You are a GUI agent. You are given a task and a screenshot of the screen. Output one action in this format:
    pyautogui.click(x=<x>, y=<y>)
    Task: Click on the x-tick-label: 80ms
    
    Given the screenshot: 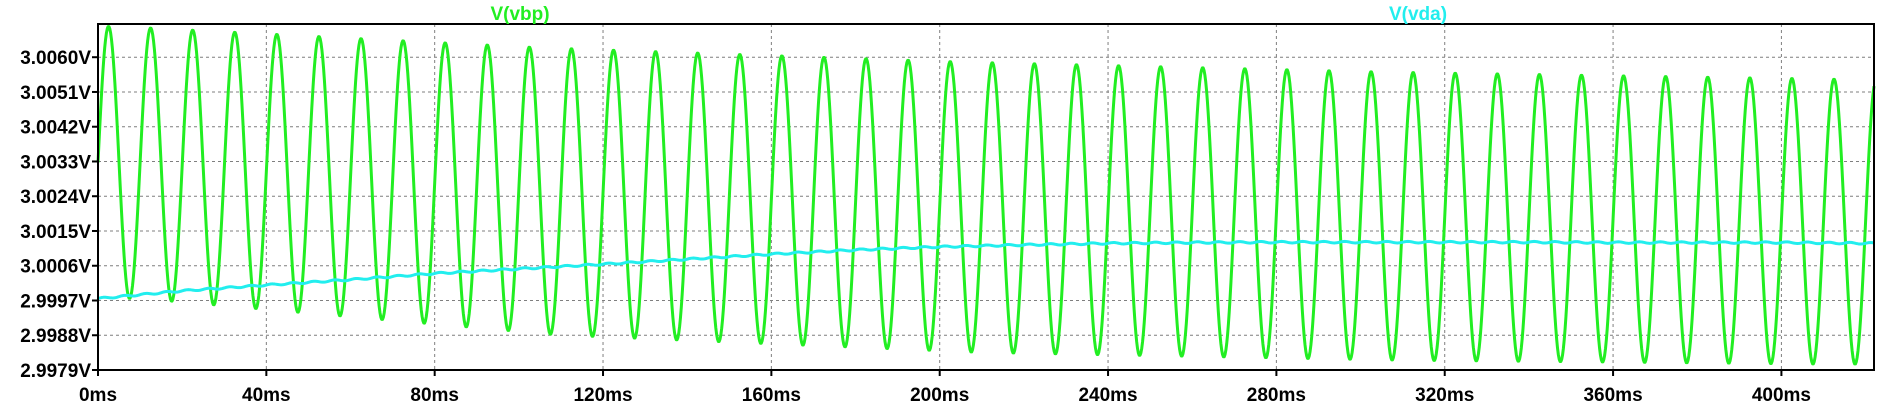 What is the action you would take?
    pyautogui.click(x=434, y=395)
    